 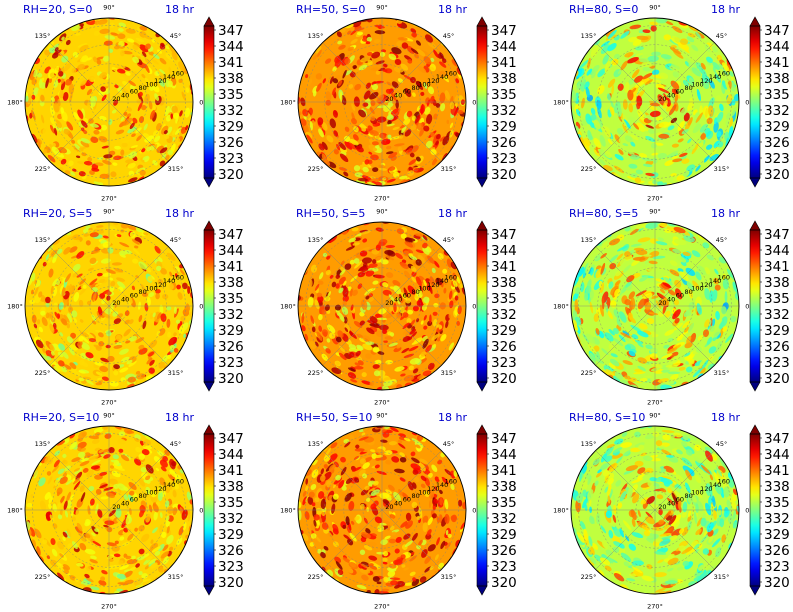 What do you see at coordinates (482, 102) in the screenshot?
I see `colorbar-frame` at bounding box center [482, 102].